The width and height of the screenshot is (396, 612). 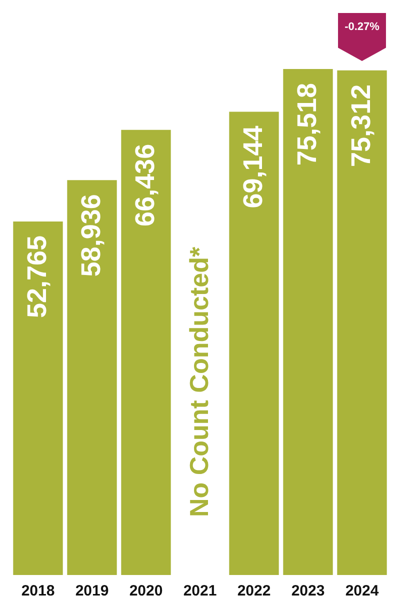 I want to click on x-tick-label: 2020, so click(x=146, y=591).